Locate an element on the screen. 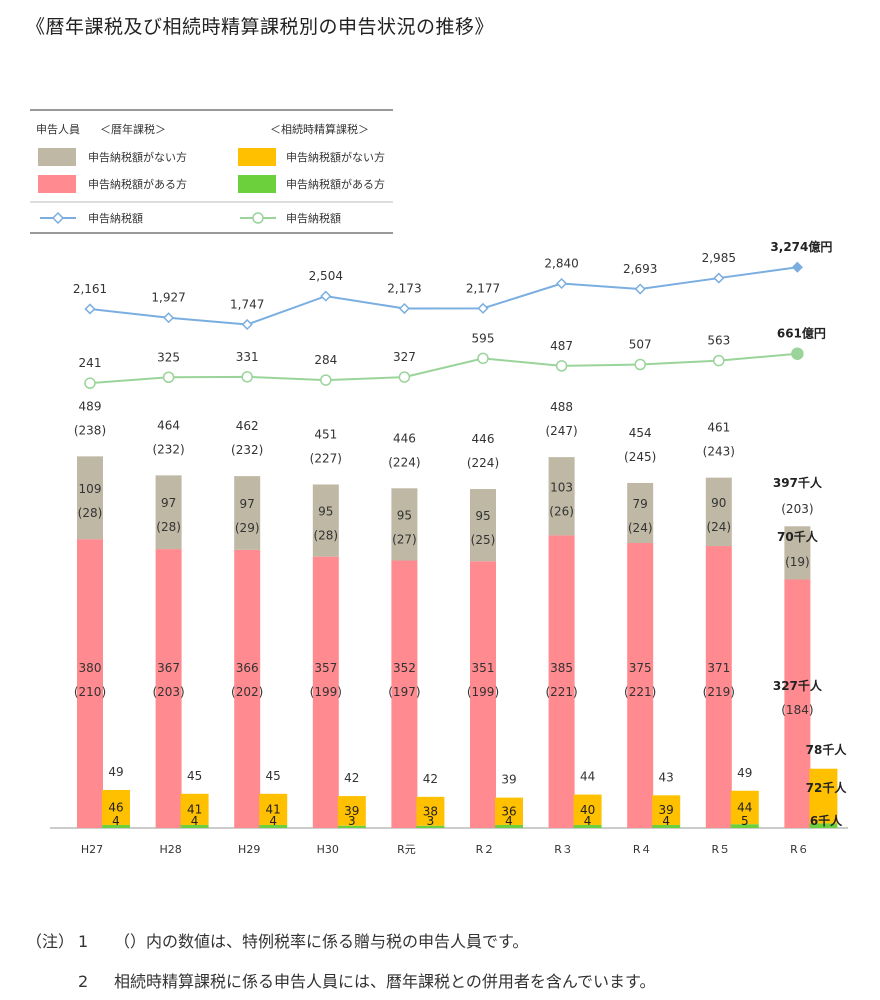  label-souzoku-total: 42 is located at coordinates (430, 779).